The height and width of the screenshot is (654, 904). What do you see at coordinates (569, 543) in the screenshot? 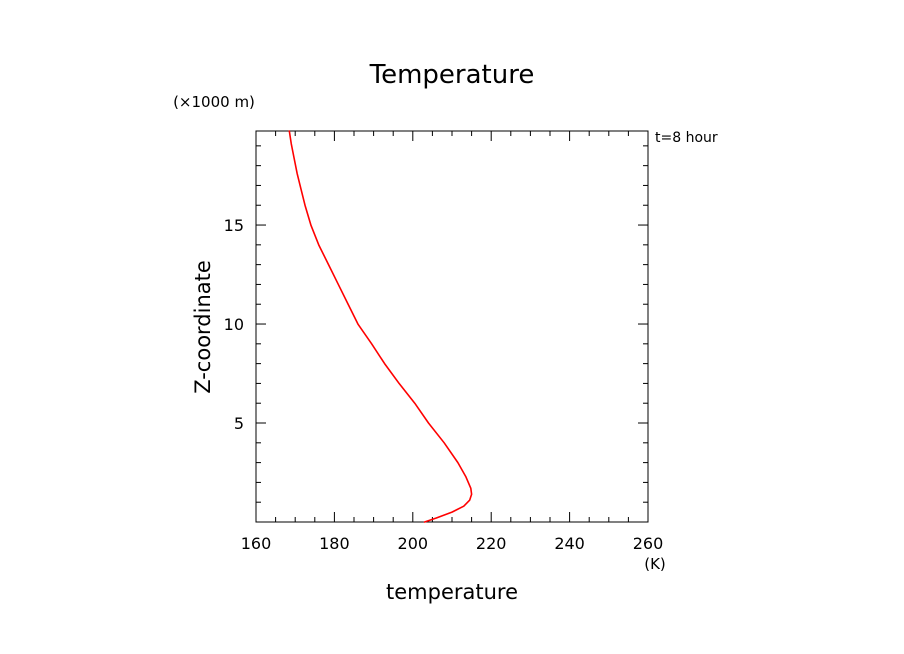
I see `x-tick-label: 240` at bounding box center [569, 543].